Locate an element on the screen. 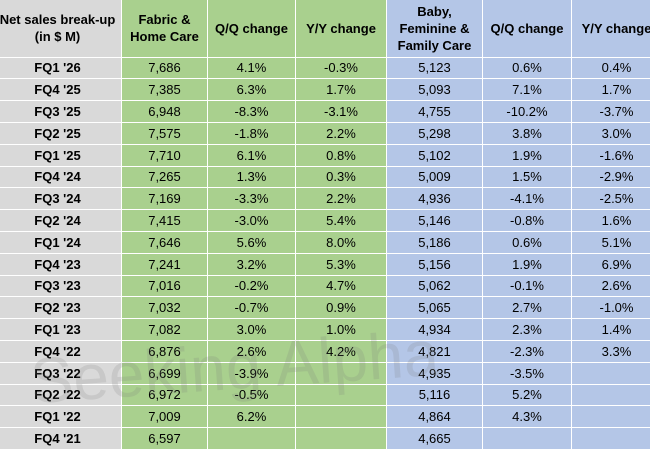 The height and width of the screenshot is (450, 650). data-cell: 6.3% is located at coordinates (252, 90).